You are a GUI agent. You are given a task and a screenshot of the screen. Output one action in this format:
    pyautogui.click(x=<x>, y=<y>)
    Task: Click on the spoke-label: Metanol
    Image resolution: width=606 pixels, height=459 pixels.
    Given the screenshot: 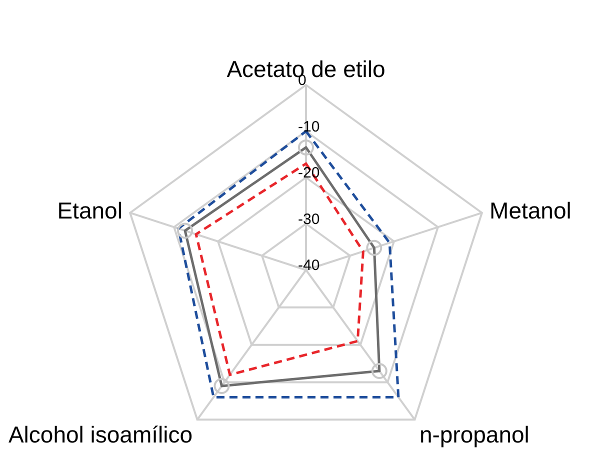 What is the action you would take?
    pyautogui.click(x=531, y=211)
    